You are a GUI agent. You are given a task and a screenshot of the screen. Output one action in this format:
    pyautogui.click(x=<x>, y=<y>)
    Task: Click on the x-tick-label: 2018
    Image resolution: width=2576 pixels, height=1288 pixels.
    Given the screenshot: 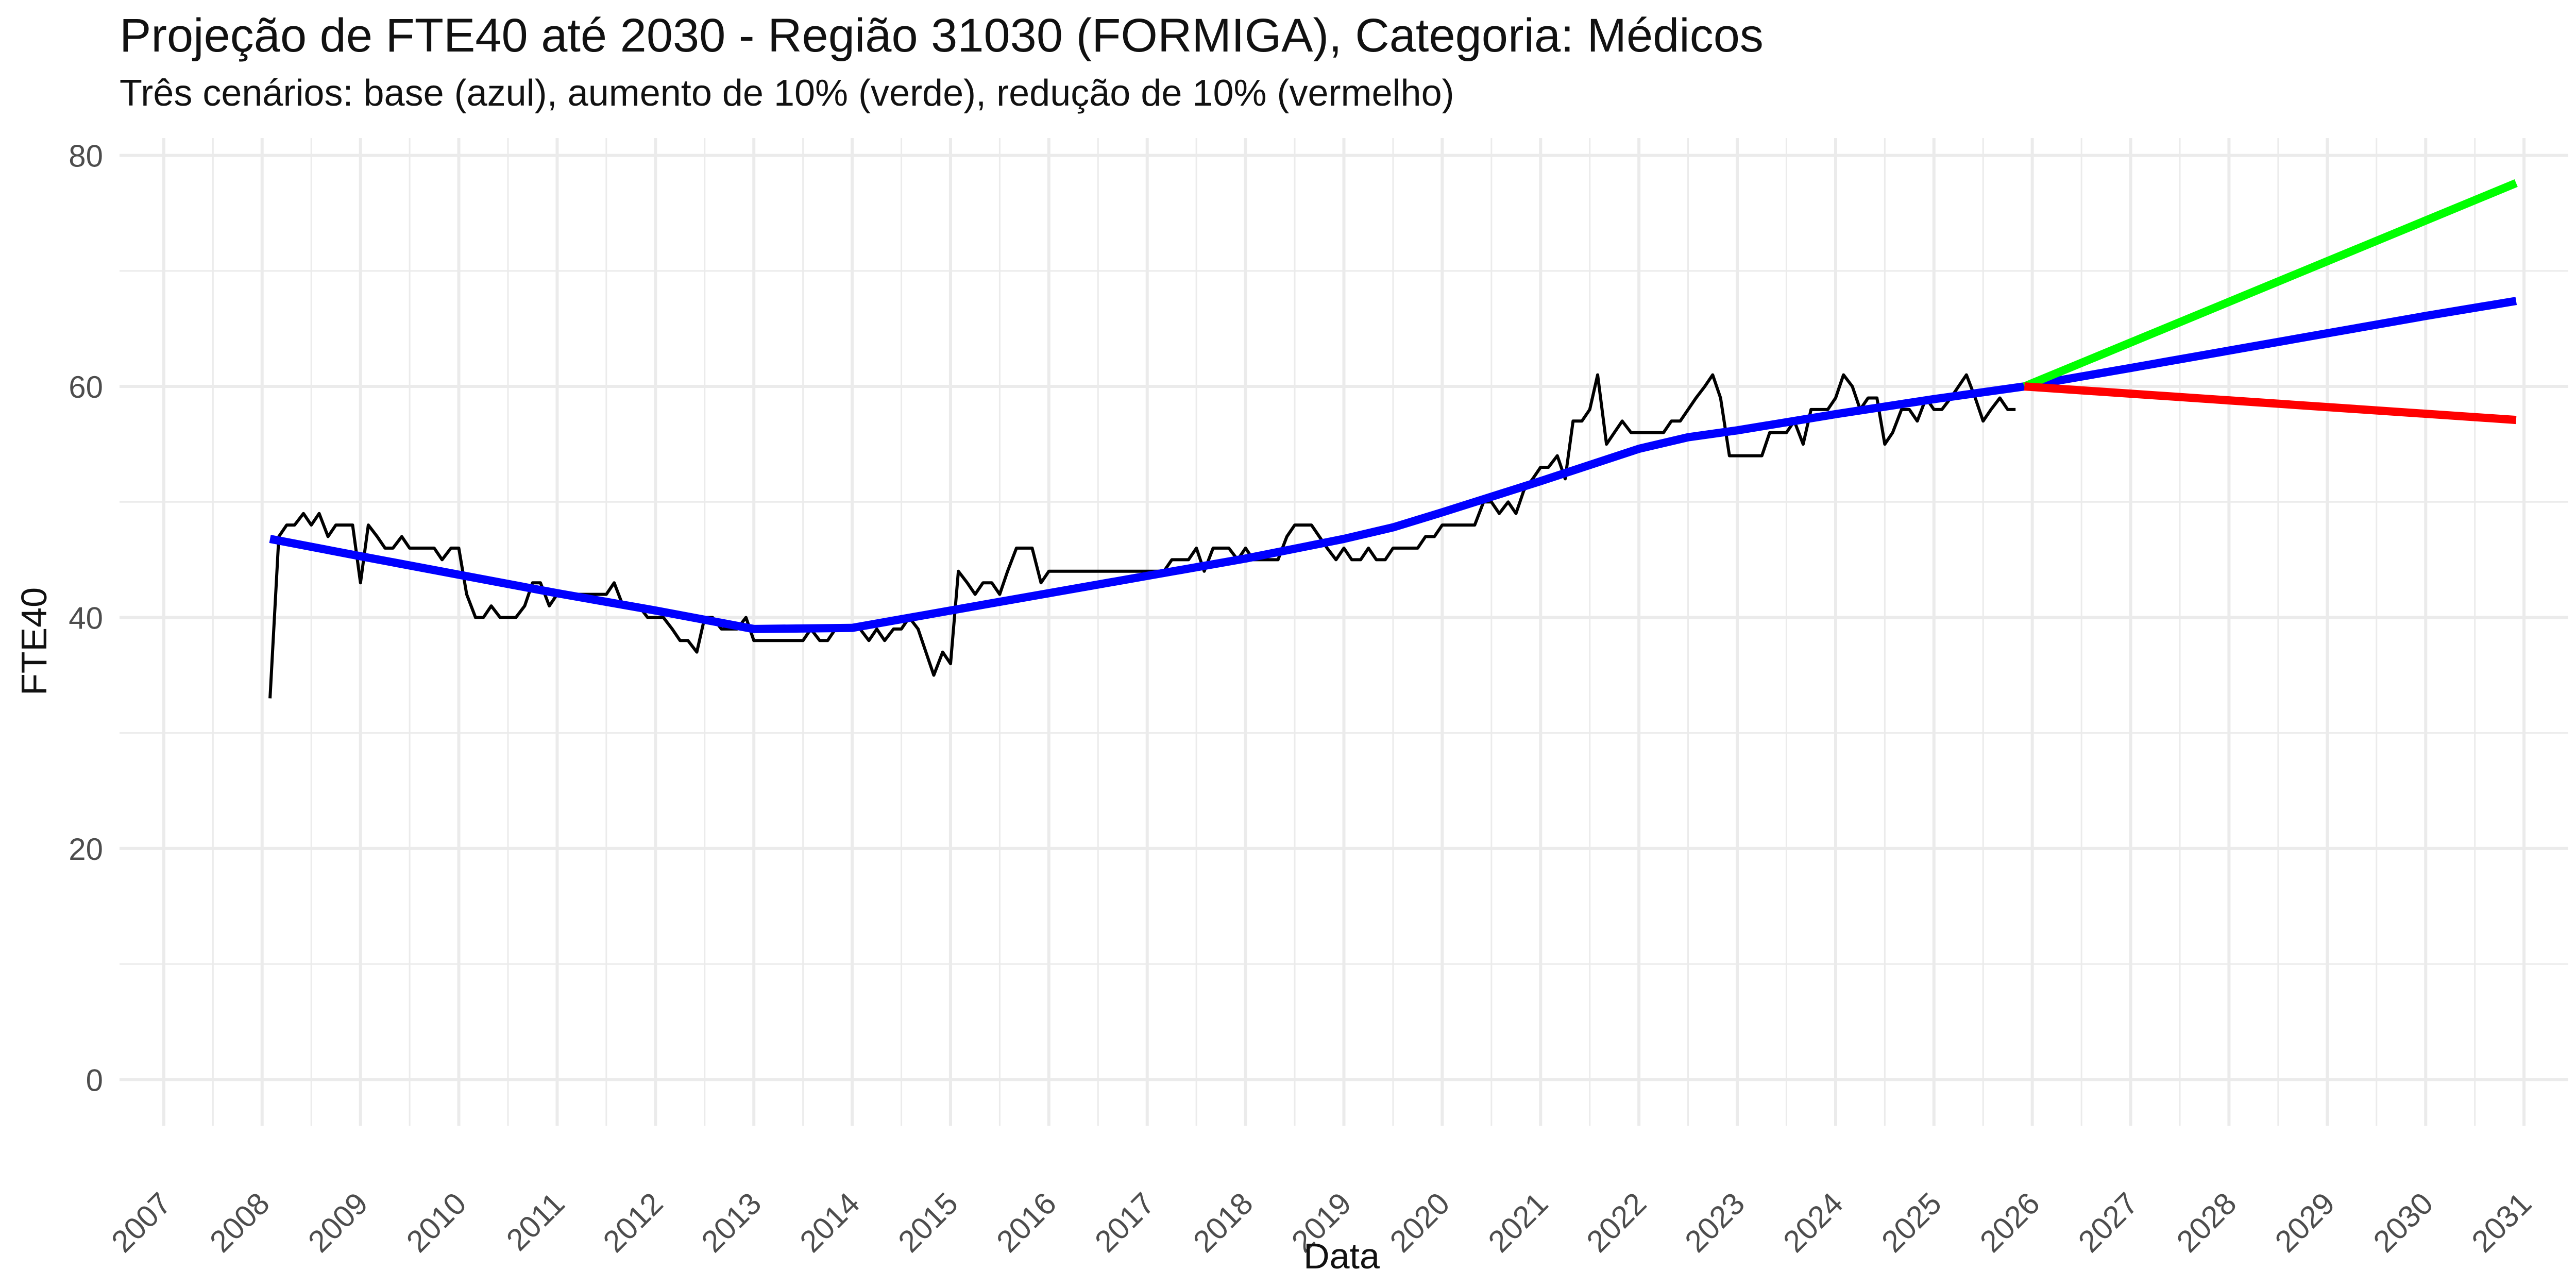 What is the action you would take?
    pyautogui.click(x=1223, y=1223)
    